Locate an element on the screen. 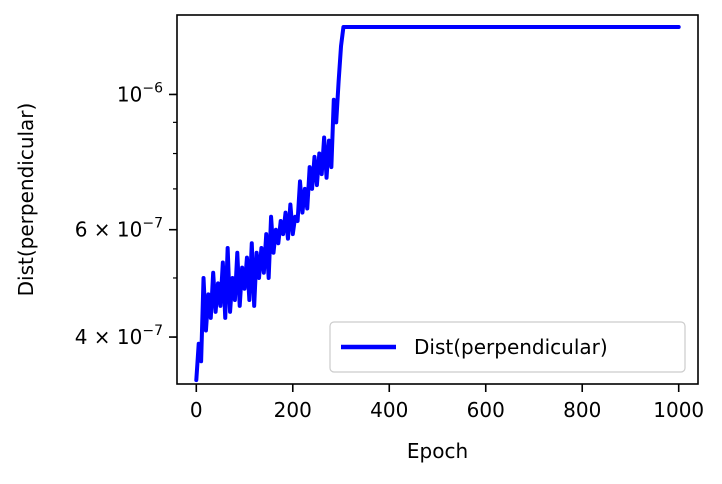 The width and height of the screenshot is (722, 484). legend-box is located at coordinates (507, 347).